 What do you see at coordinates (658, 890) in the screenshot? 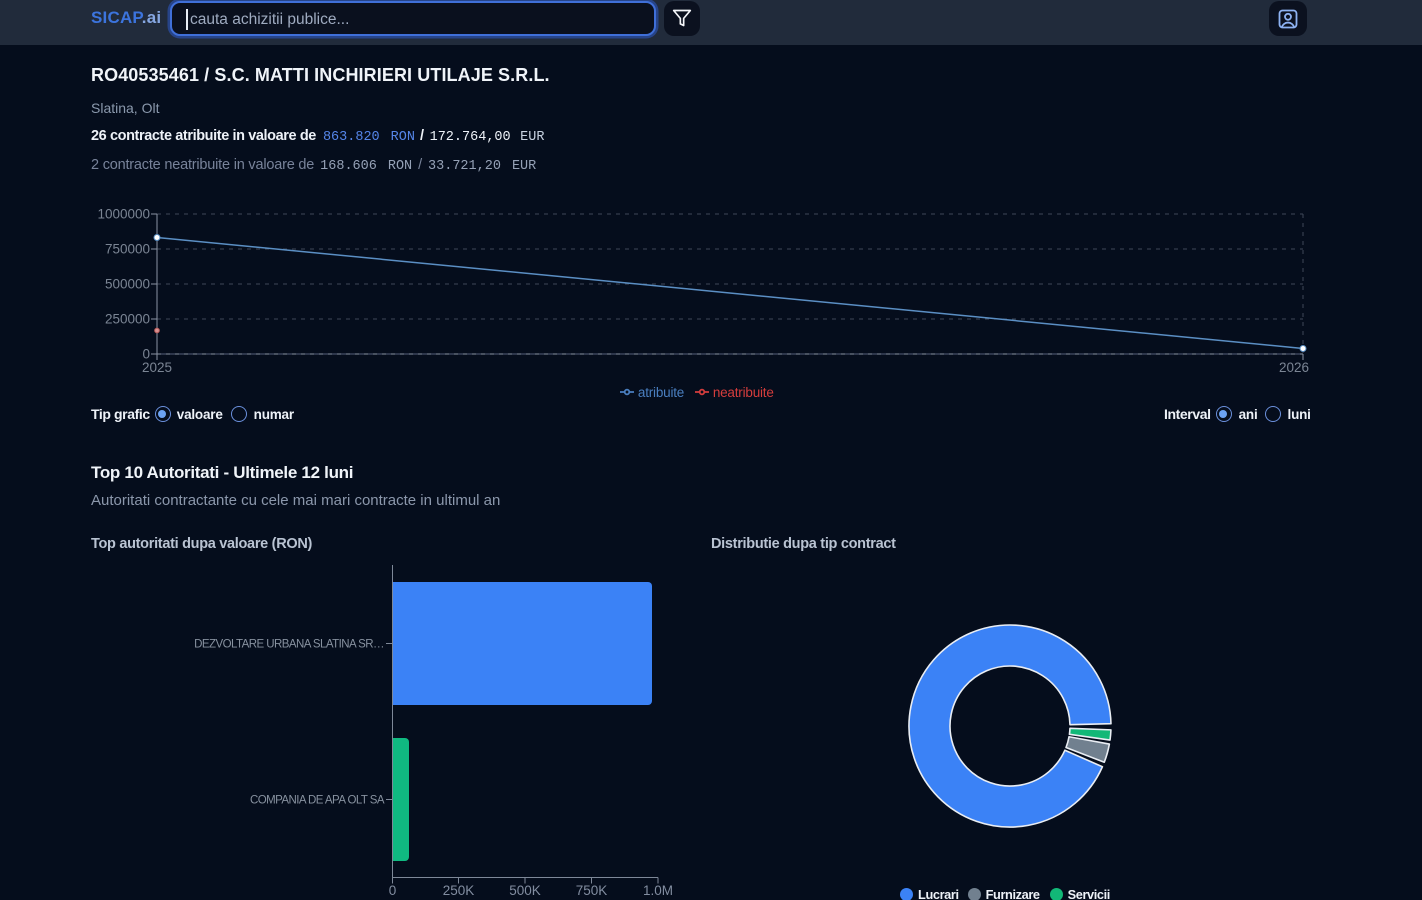
I see `svg-text: 1.0M` at bounding box center [658, 890].